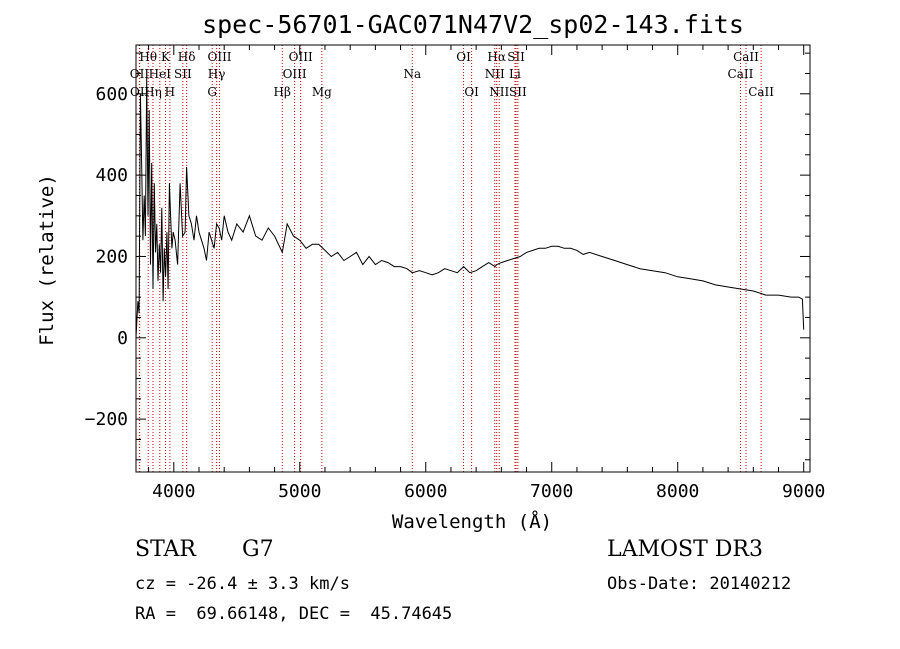 This screenshot has width=900, height=649. What do you see at coordinates (322, 92) in the screenshot?
I see `spectral-line-label: Mg` at bounding box center [322, 92].